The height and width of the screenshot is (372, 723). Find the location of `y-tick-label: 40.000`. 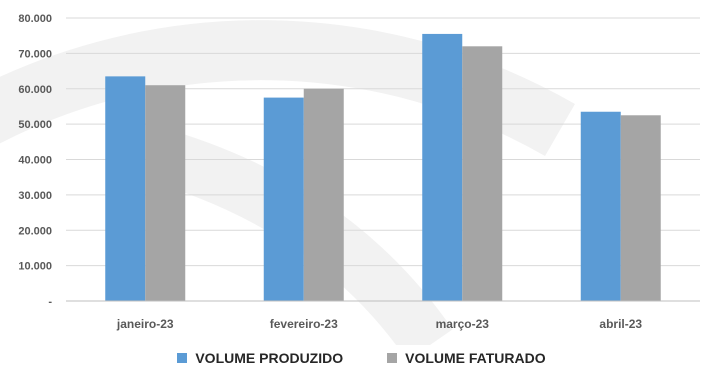

y-tick-label: 40.000 is located at coordinates (35, 161).